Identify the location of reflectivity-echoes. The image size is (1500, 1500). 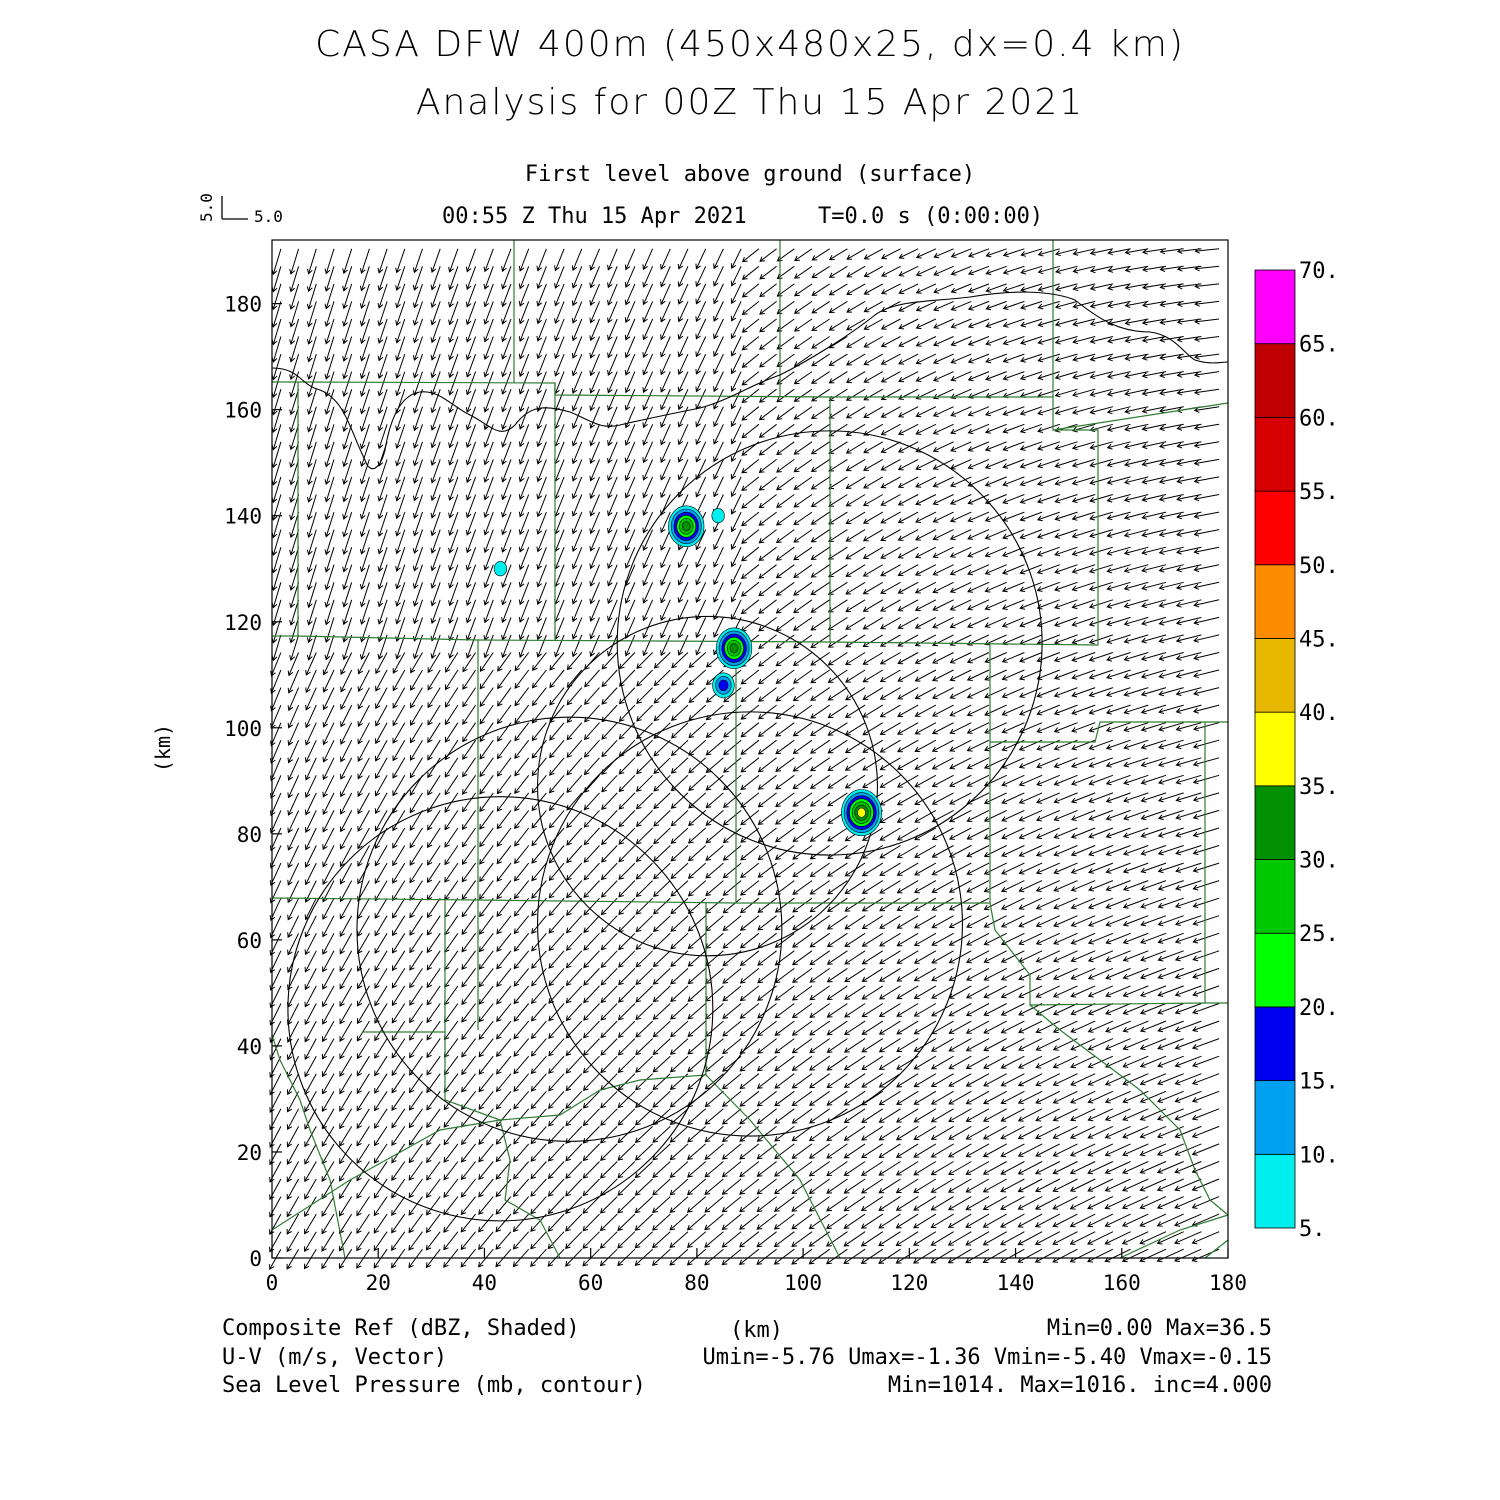
(687, 671).